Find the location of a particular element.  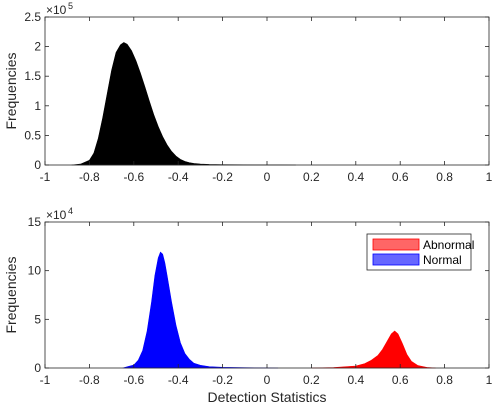

bottom-chart-y-exponent-power: 4 is located at coordinates (70, 211).